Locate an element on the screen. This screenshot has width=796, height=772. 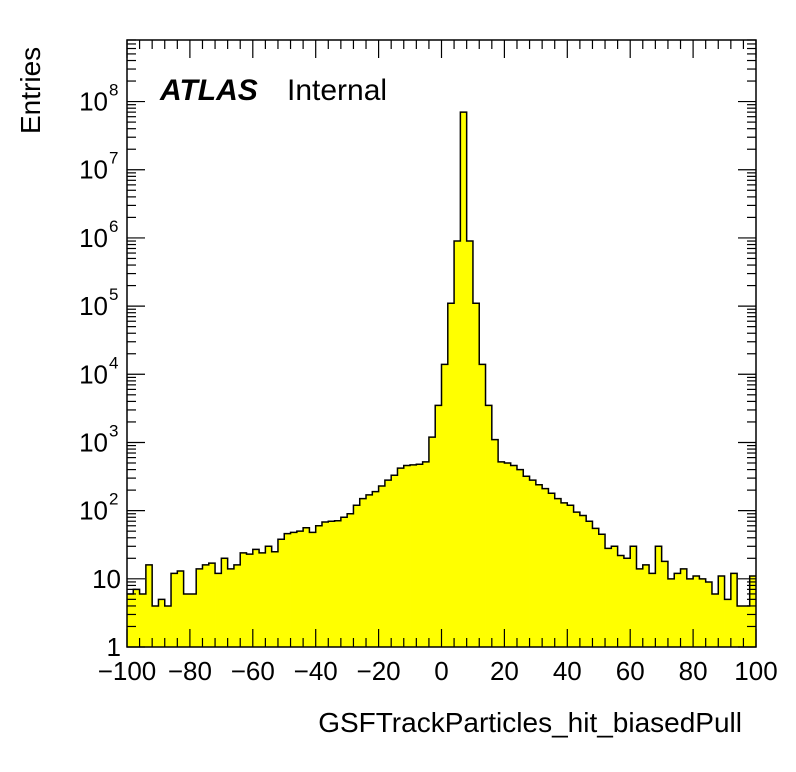
y-tick-exponent: 3 is located at coordinates (113, 430).